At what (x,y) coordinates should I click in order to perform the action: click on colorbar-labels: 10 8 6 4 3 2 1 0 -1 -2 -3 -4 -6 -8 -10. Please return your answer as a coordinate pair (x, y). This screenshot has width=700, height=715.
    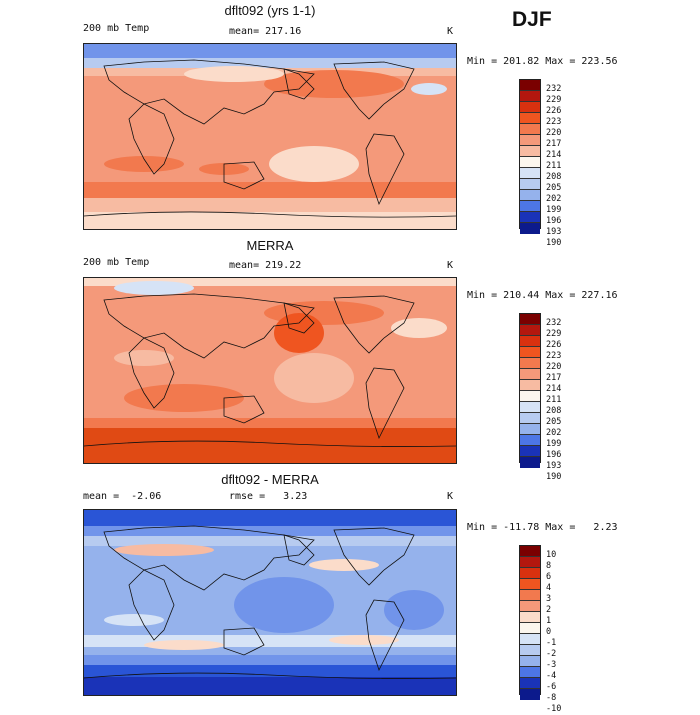
    Looking at the image, I should click on (554, 632).